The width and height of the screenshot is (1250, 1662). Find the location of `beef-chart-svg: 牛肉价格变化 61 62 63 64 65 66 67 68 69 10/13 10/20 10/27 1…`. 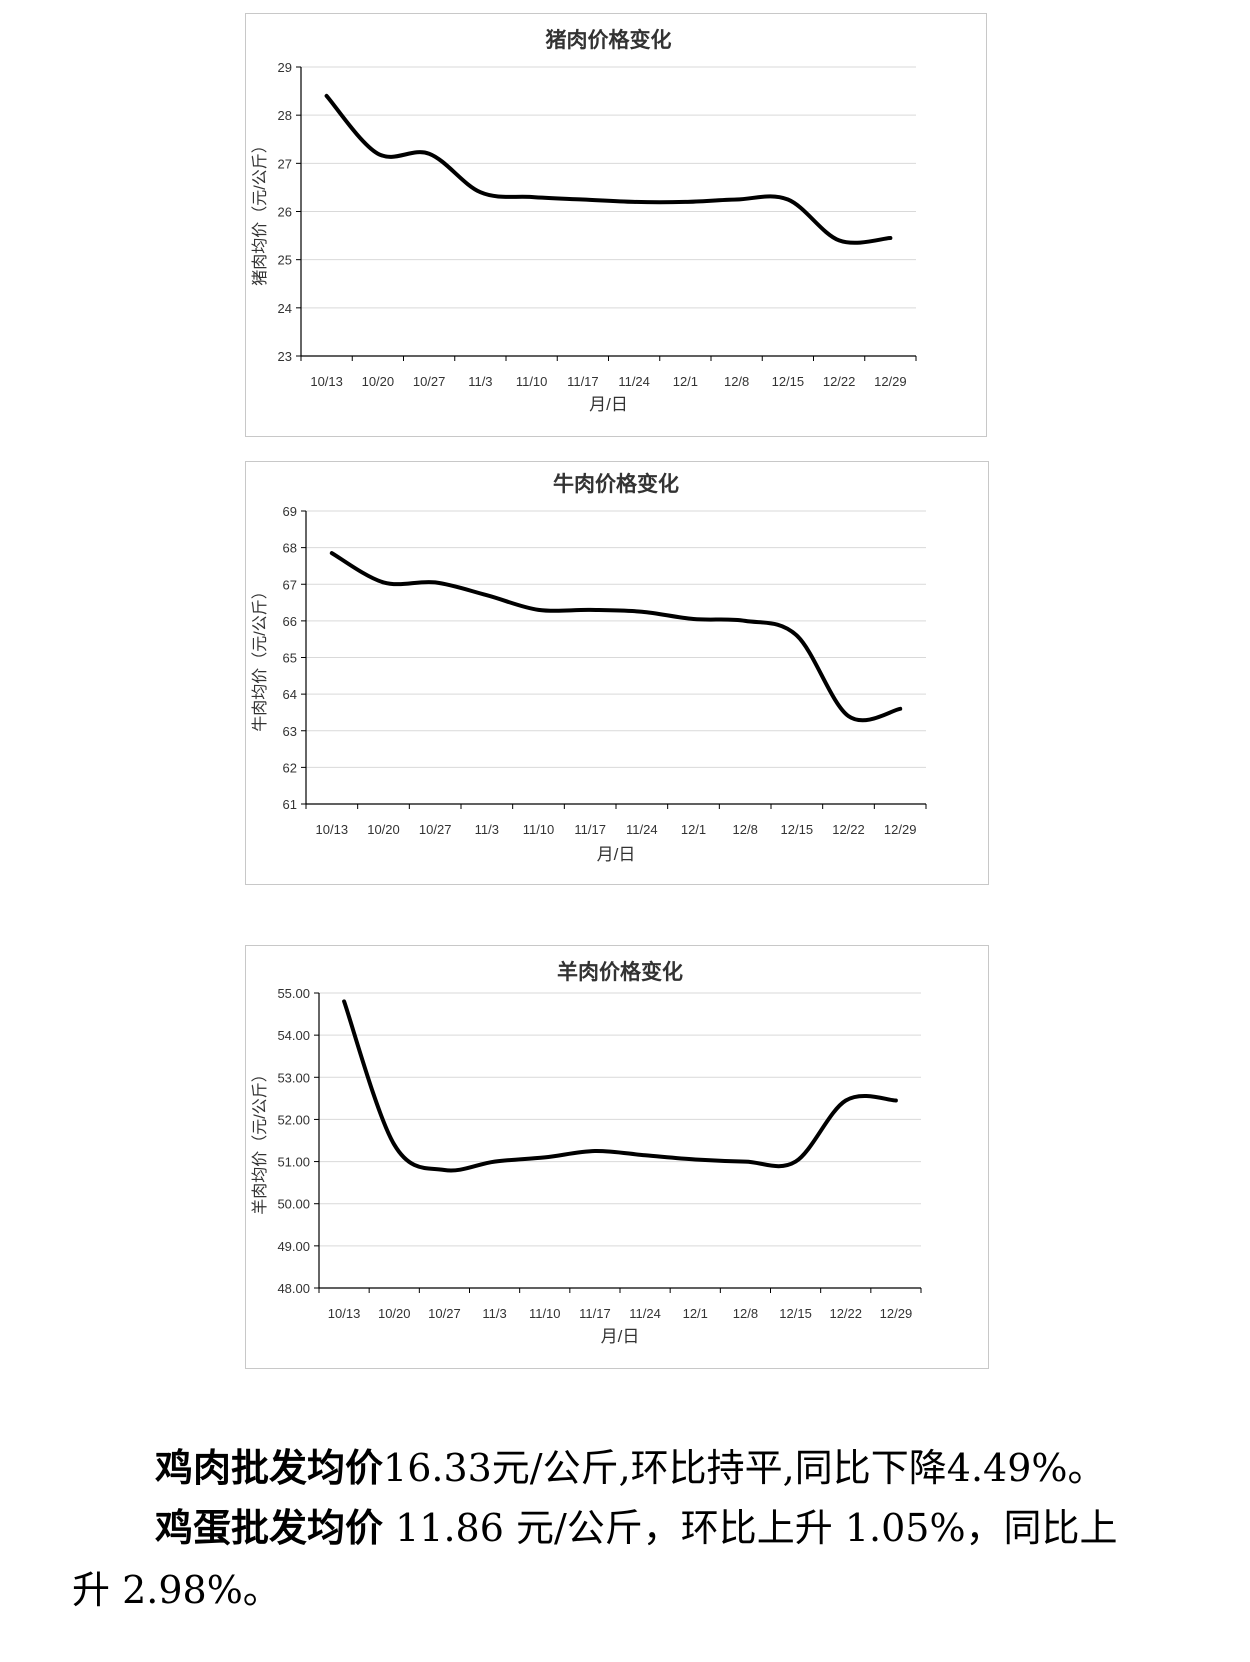

beef-chart-svg: 牛肉价格变化 61 62 63 64 65 66 67 68 69 10/13 10/20 10/27 1… is located at coordinates (589, 668).